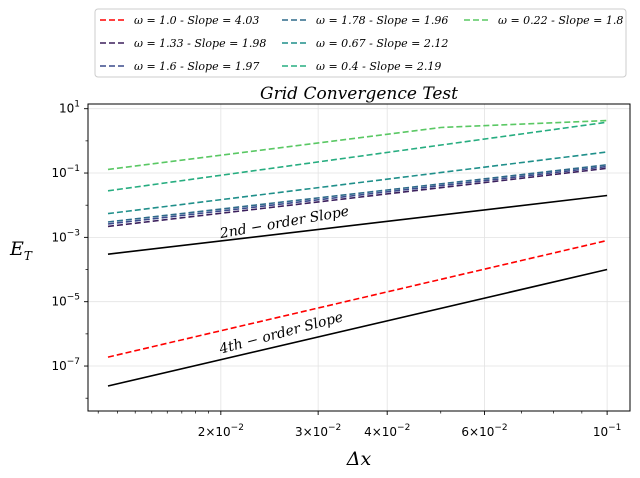 This screenshot has width=640, height=478. Describe the element at coordinates (382, 43) in the screenshot. I see `legend-label-5: ω = 0.67 - Slope = 2.12` at that location.